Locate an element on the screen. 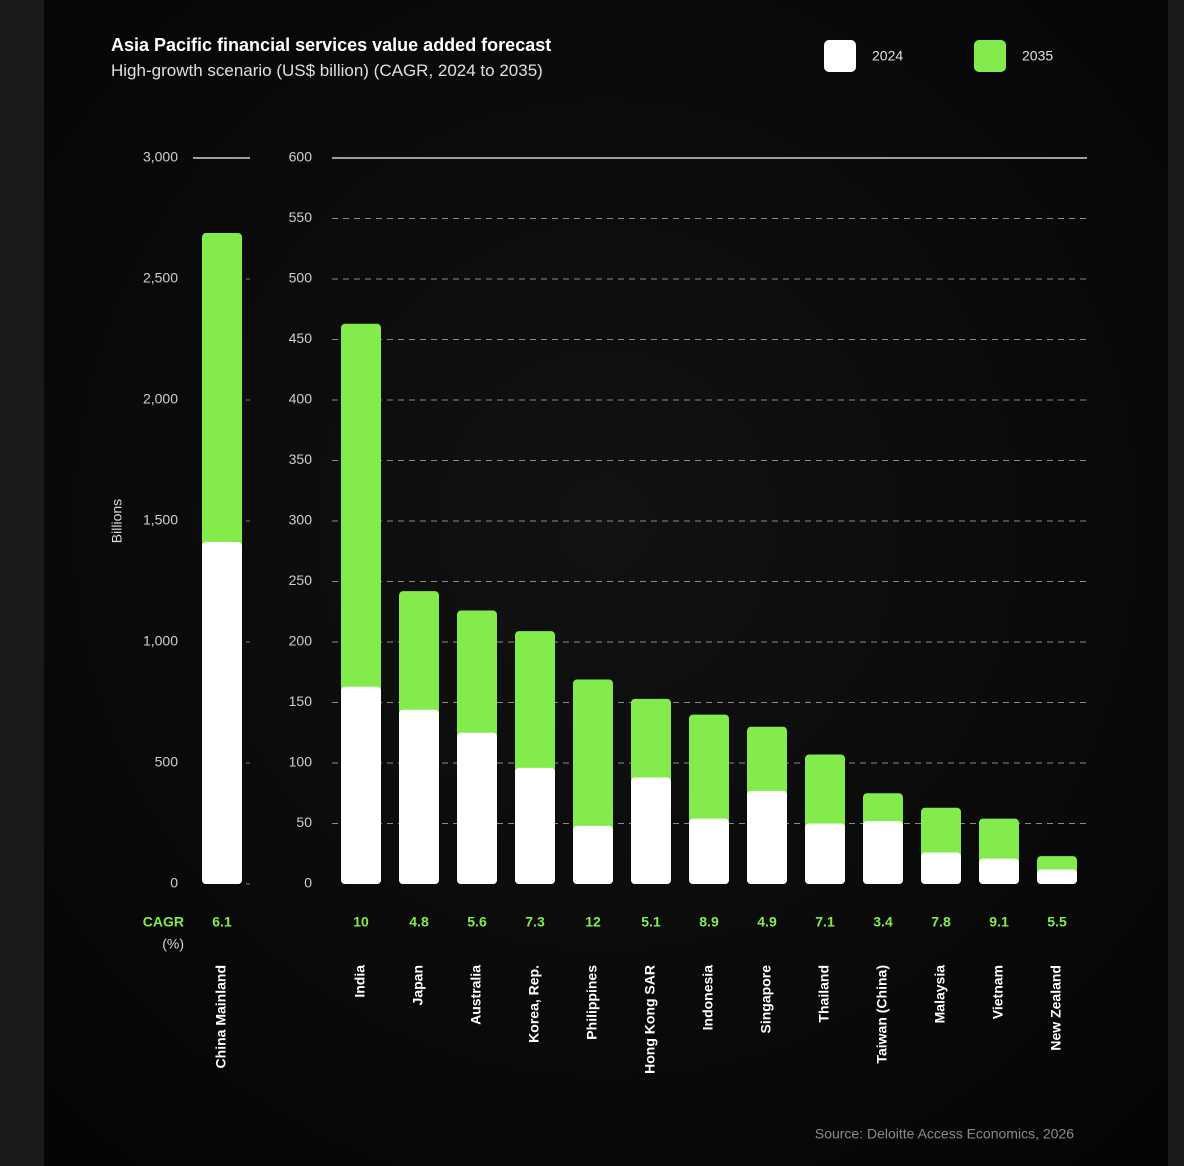 The width and height of the screenshot is (1184, 1166). cagr-value: 12 is located at coordinates (593, 922).